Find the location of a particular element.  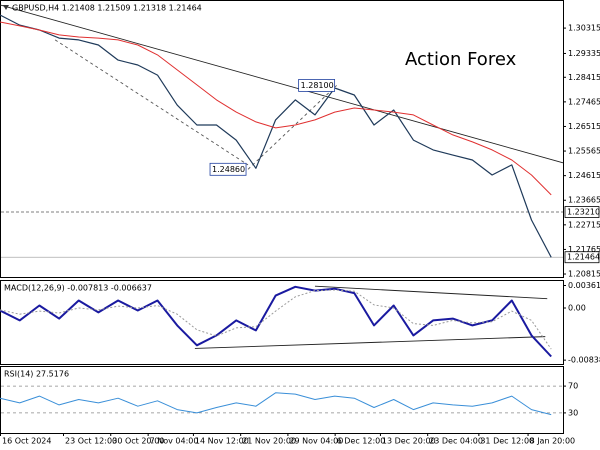

panel-frame is located at coordinates (282, 400).